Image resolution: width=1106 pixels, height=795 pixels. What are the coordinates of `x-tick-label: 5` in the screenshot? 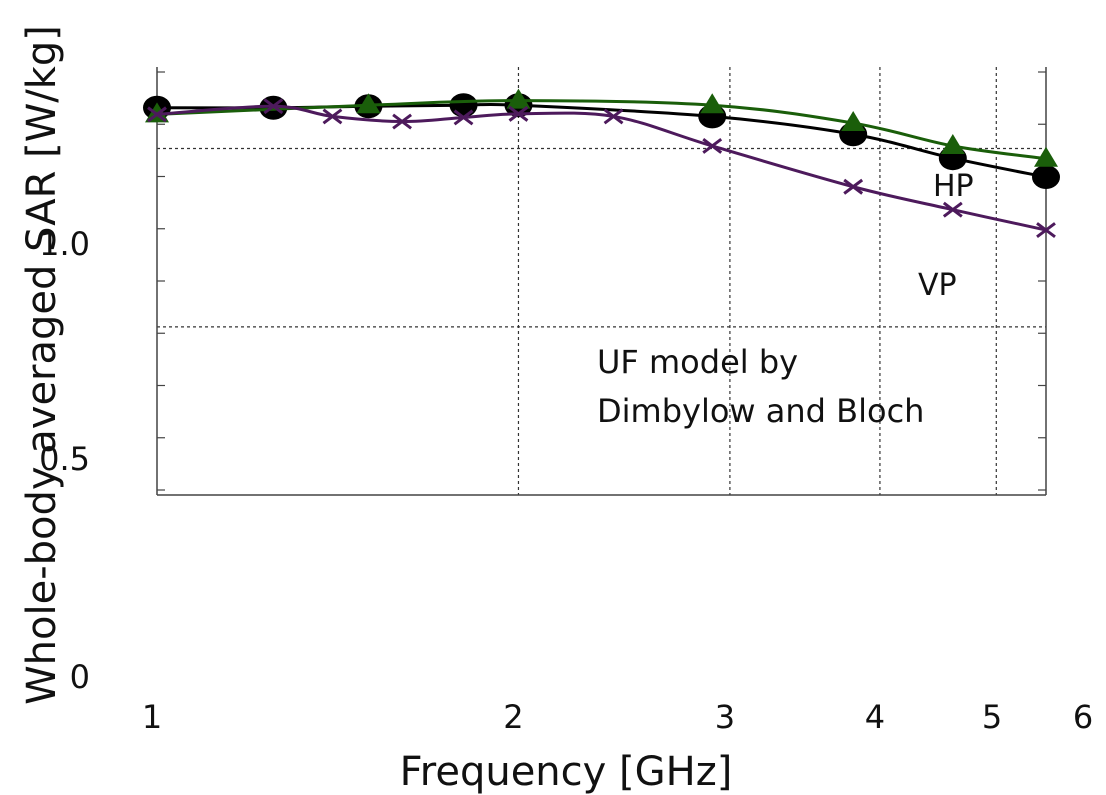 It's located at (992, 717).